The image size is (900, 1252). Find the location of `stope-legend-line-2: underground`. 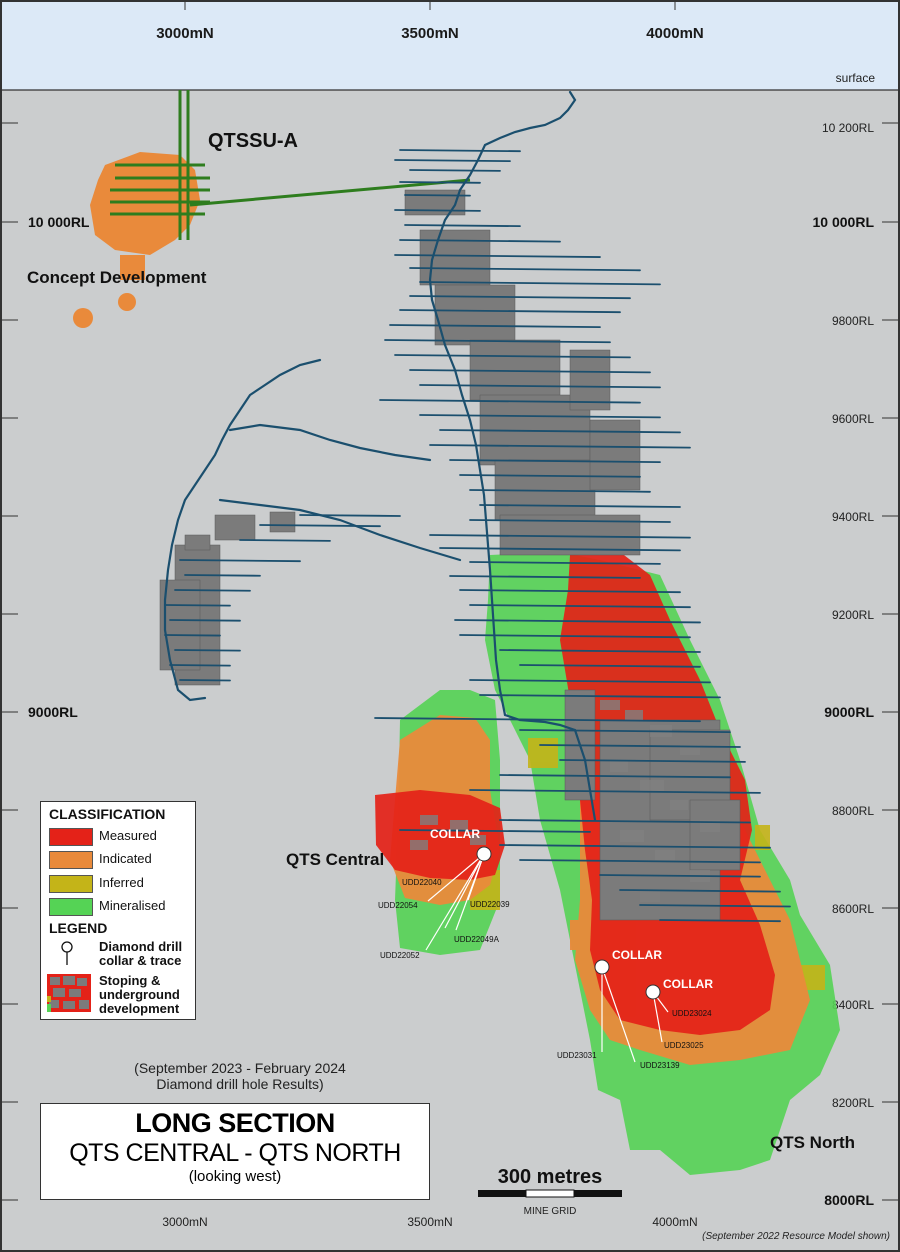

stope-legend-line-2: underground is located at coordinates (139, 994).